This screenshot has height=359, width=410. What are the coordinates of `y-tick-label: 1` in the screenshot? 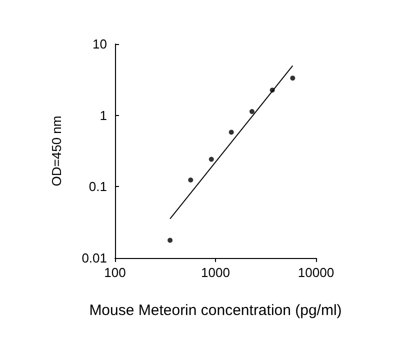 It's located at (103, 115).